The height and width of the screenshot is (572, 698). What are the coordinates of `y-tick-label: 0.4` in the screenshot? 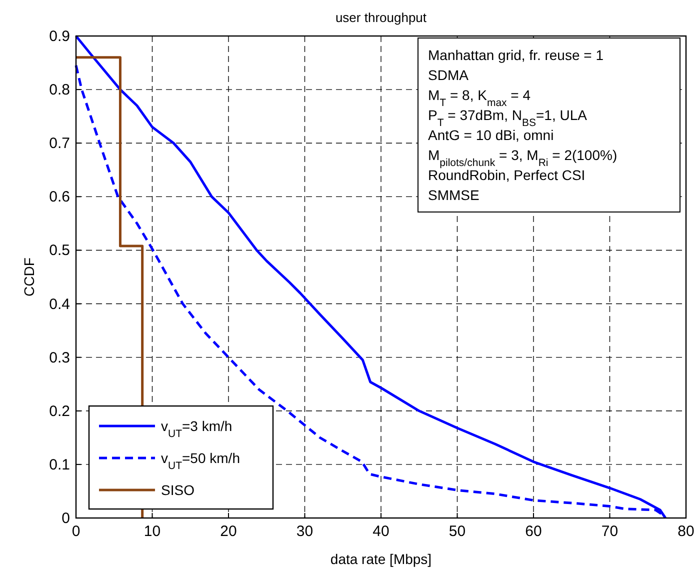 It's located at (59, 304).